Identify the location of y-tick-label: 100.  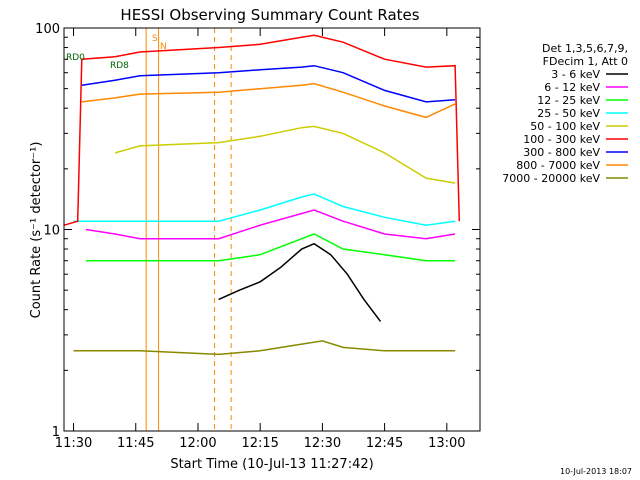
(47, 29).